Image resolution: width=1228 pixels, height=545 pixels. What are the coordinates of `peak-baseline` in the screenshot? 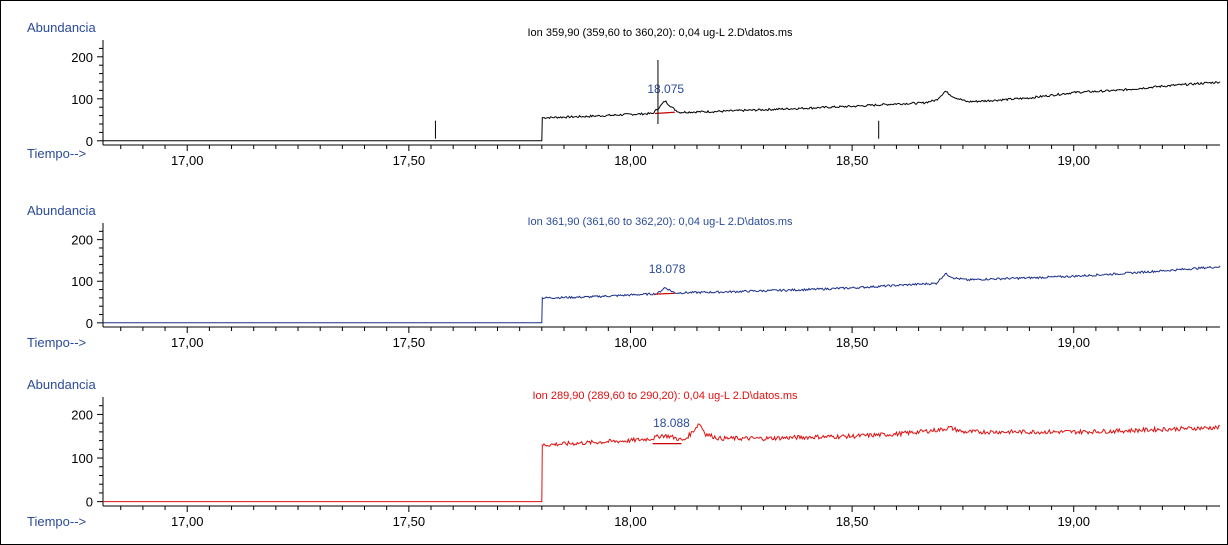 It's located at (664, 293).